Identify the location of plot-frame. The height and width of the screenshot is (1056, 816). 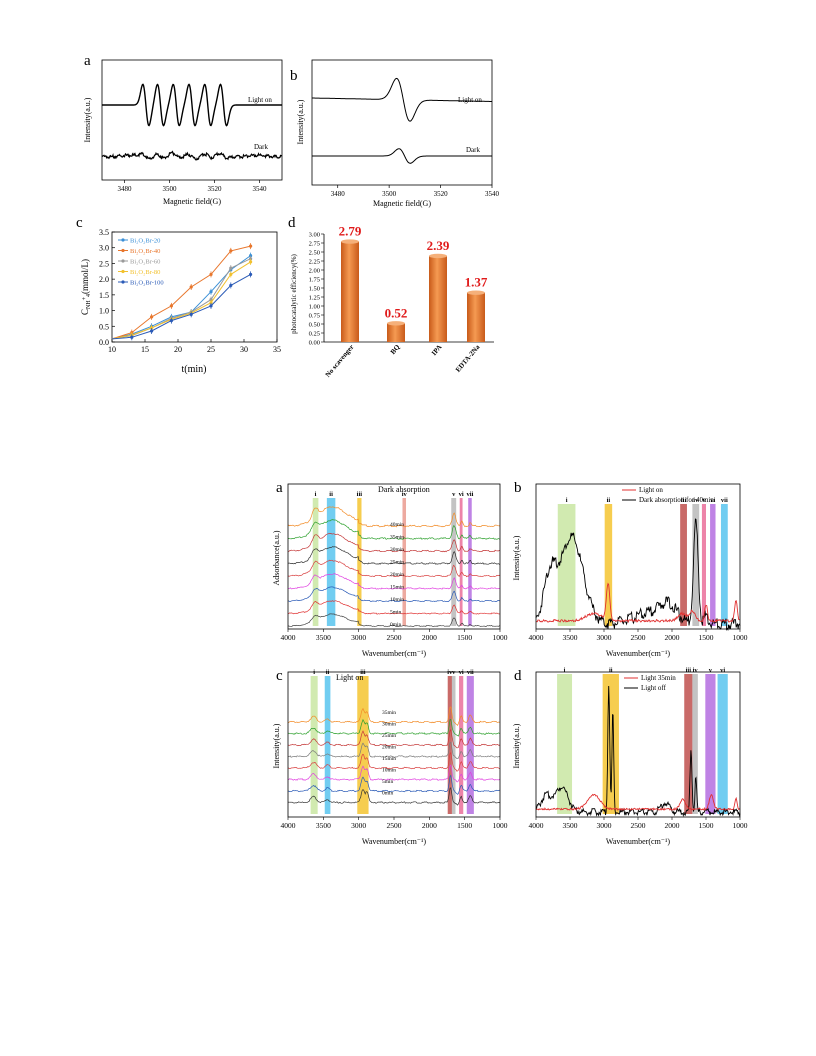
(192, 120).